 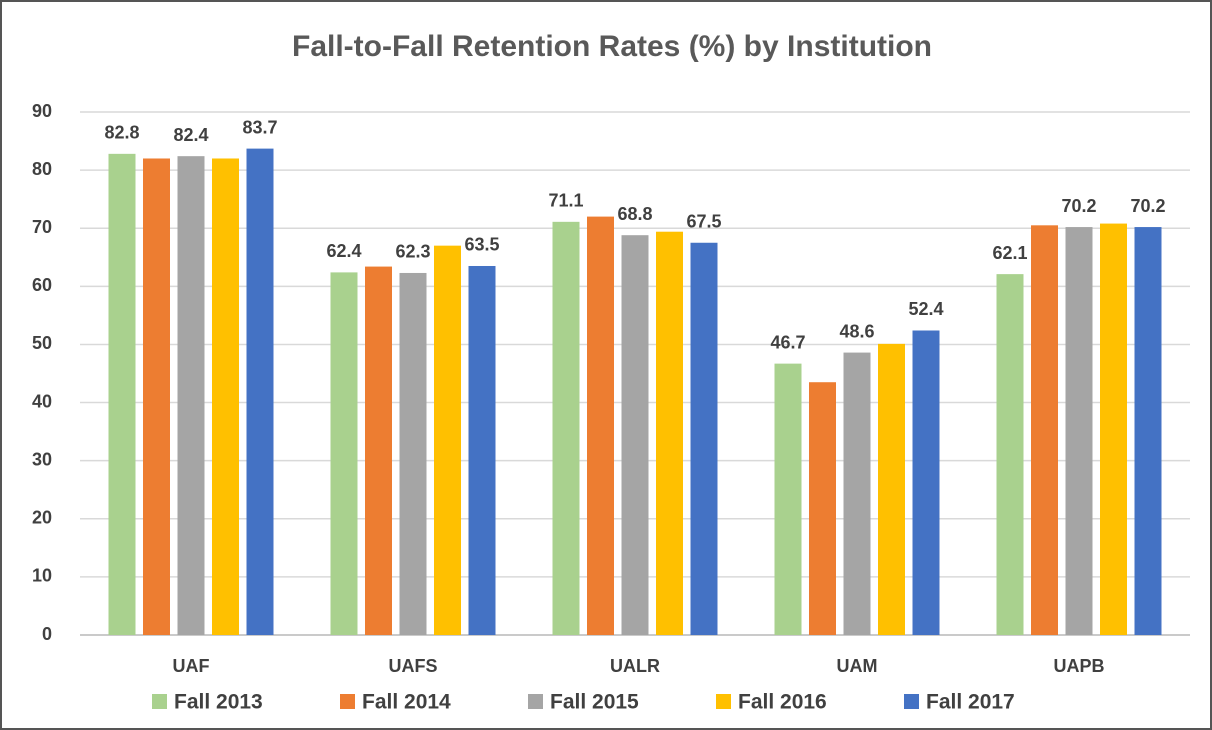 I want to click on x-tick-label: UAM, so click(x=857, y=666).